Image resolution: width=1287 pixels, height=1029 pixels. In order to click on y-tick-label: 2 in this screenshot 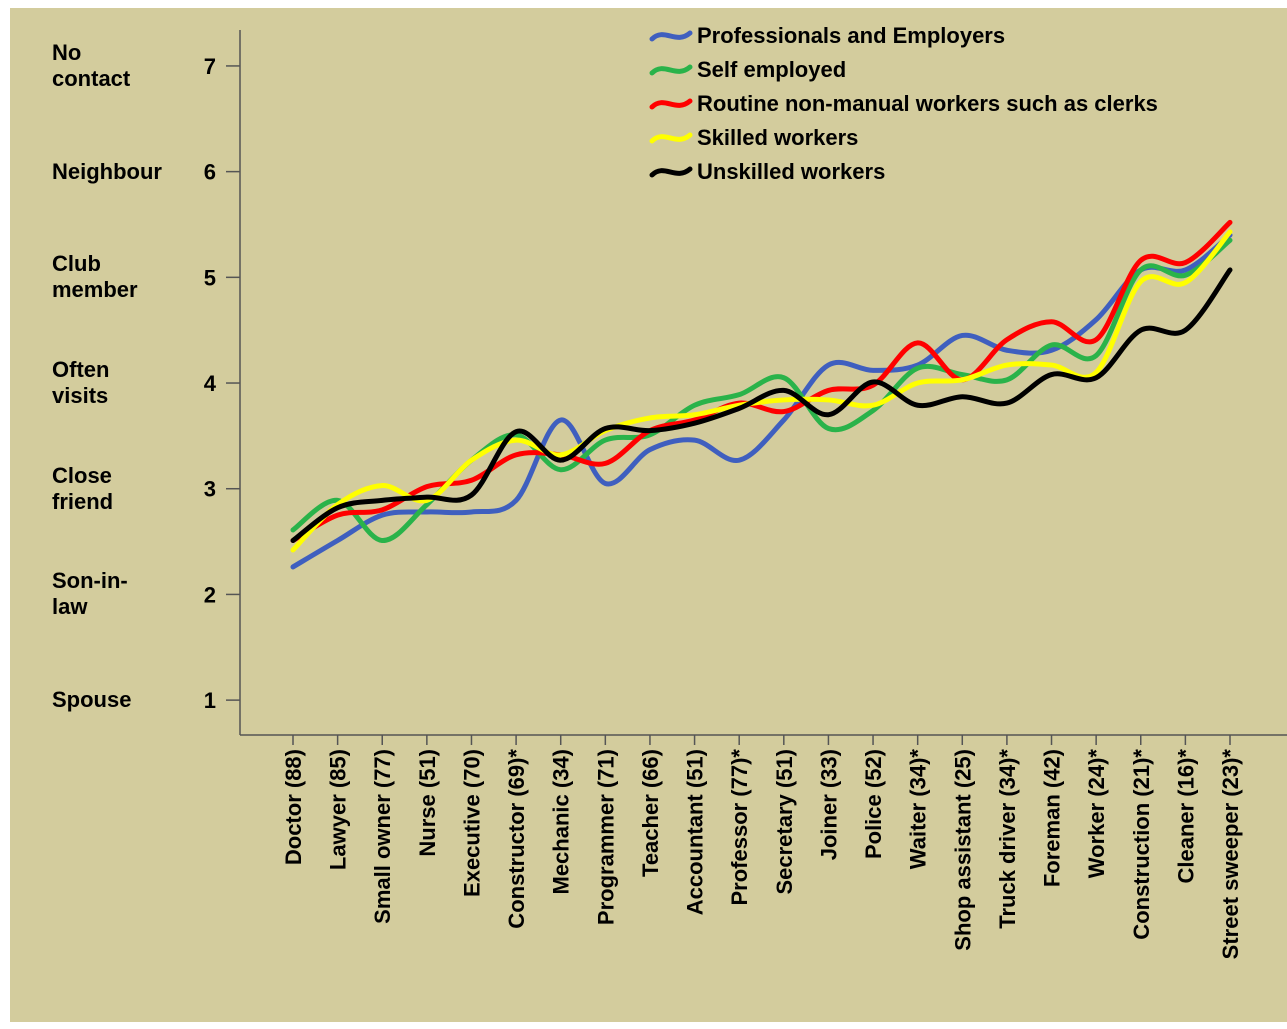, I will do `click(210, 594)`.